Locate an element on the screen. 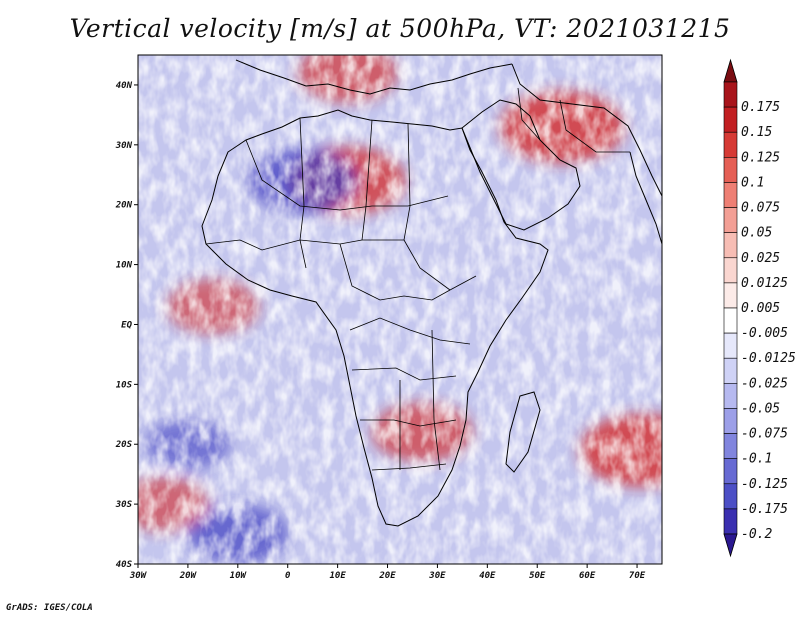 The height and width of the screenshot is (618, 800). lon-tick-label: 40E is located at coordinates (487, 576).